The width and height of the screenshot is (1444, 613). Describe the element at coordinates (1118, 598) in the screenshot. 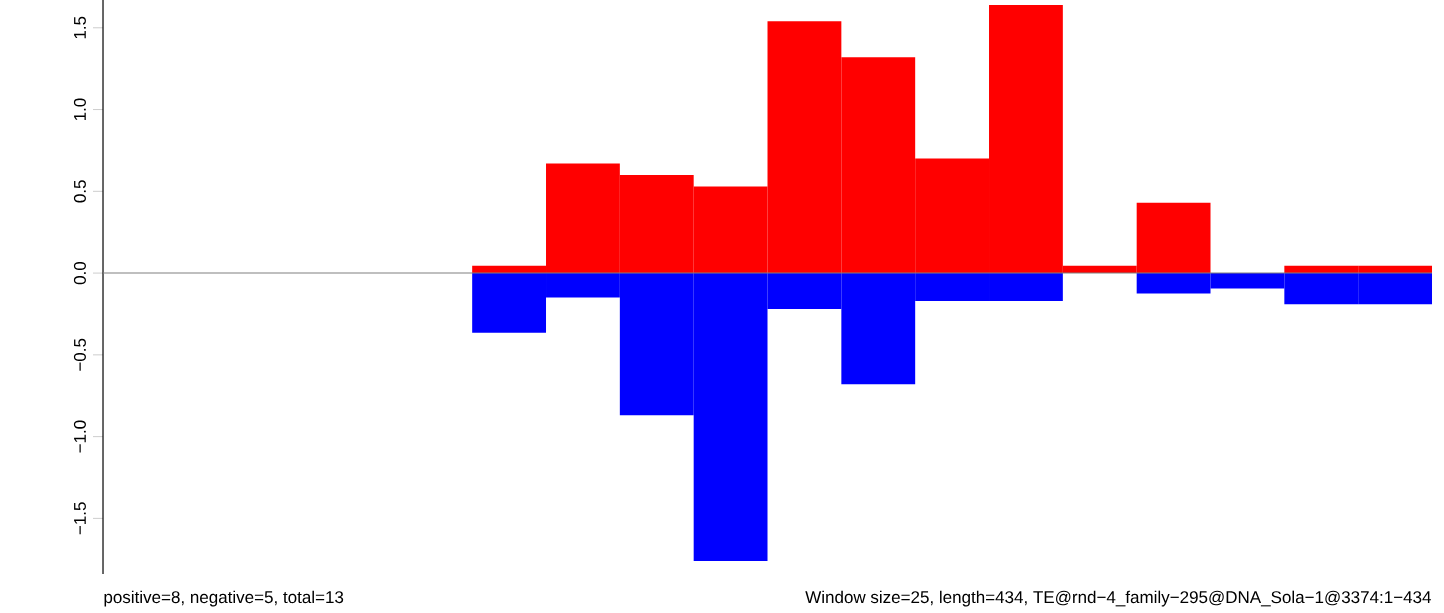

I see `text: Window size=25, length=434, TE@rnd−4_family−295@DNA_Sola−1@3374:1−434` at that location.